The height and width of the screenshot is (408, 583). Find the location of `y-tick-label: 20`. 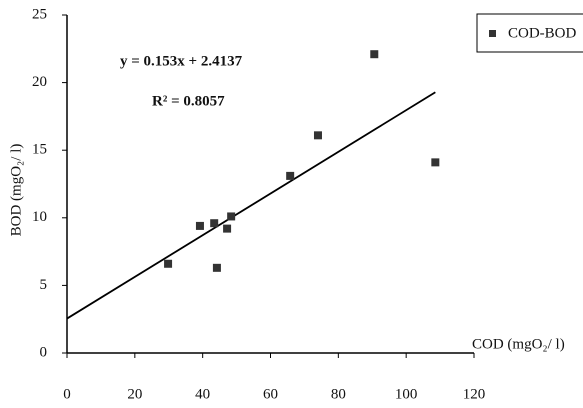

y-tick-label: 20 is located at coordinates (39, 82).